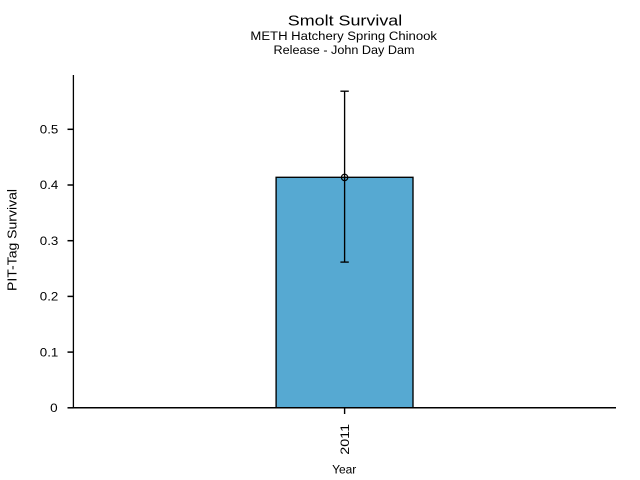  I want to click on svg-text: 0, so click(54, 408).